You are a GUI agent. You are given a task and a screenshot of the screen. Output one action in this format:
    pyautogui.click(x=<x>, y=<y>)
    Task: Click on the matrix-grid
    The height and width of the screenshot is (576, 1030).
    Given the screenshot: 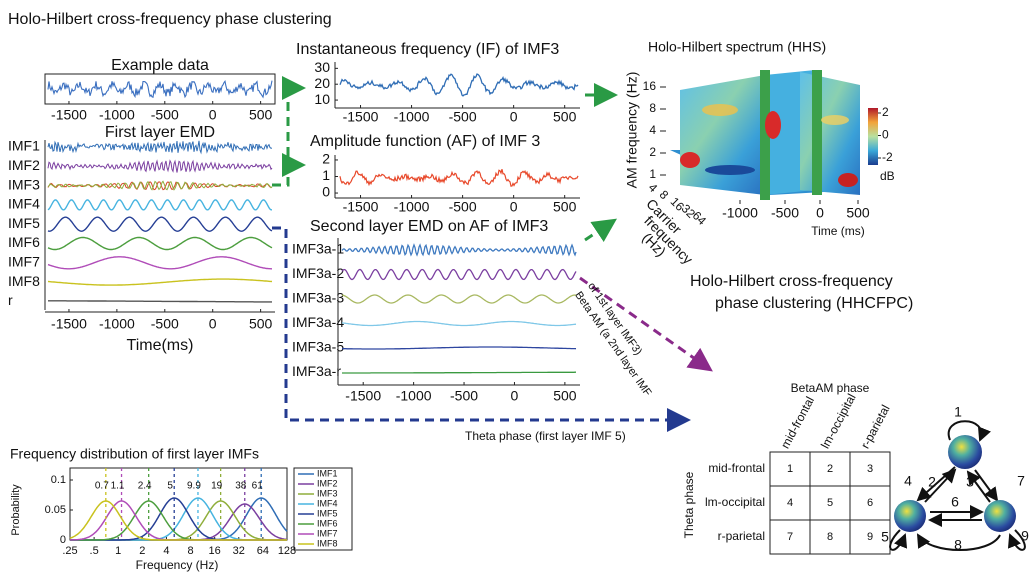 What is the action you would take?
    pyautogui.click(x=830, y=503)
    